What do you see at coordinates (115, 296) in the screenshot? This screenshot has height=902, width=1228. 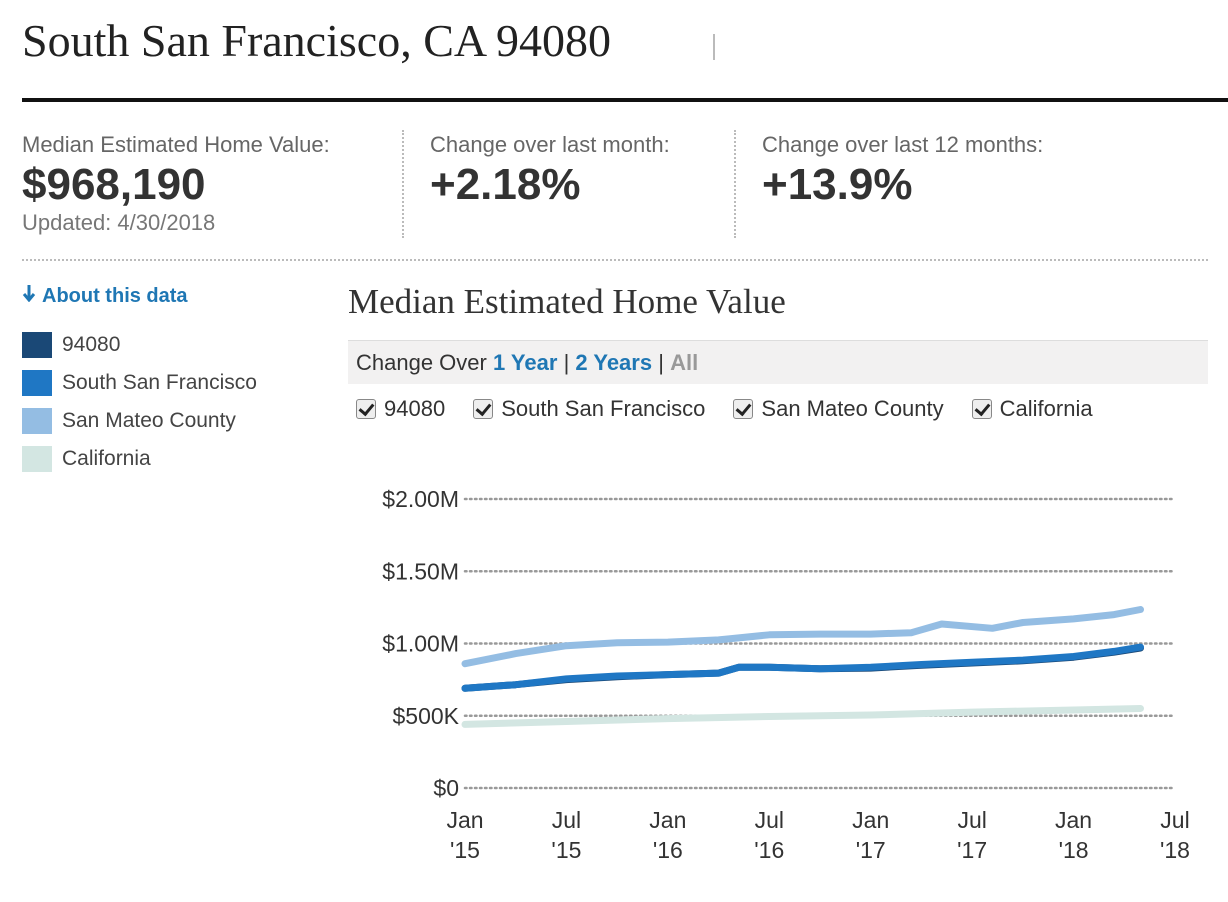 I see `about-data-label: About this data` at bounding box center [115, 296].